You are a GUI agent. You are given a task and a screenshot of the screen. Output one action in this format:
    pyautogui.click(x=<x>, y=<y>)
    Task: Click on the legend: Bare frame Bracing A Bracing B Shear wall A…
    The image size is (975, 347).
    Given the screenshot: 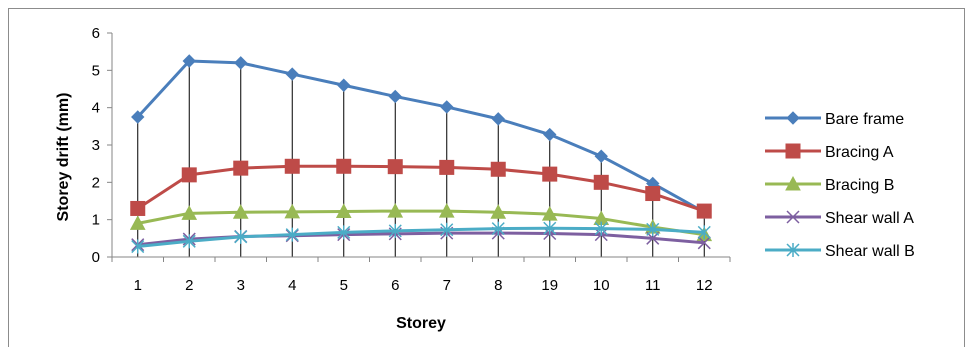 What is the action you would take?
    pyautogui.click(x=840, y=185)
    